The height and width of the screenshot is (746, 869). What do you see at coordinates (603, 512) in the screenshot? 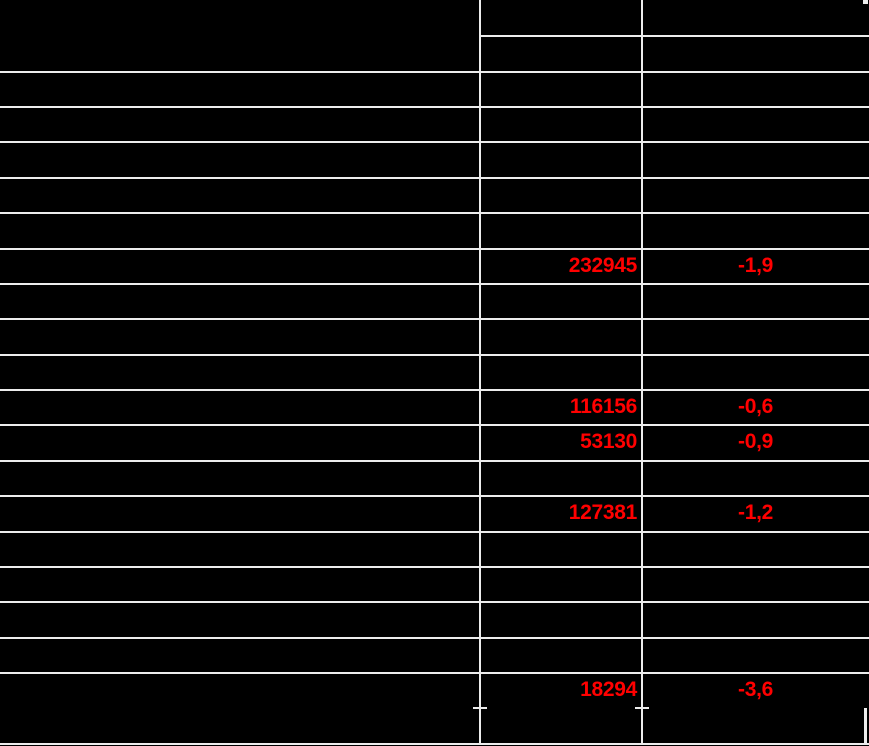
I see `cell-value-row14: 127381` at bounding box center [603, 512].